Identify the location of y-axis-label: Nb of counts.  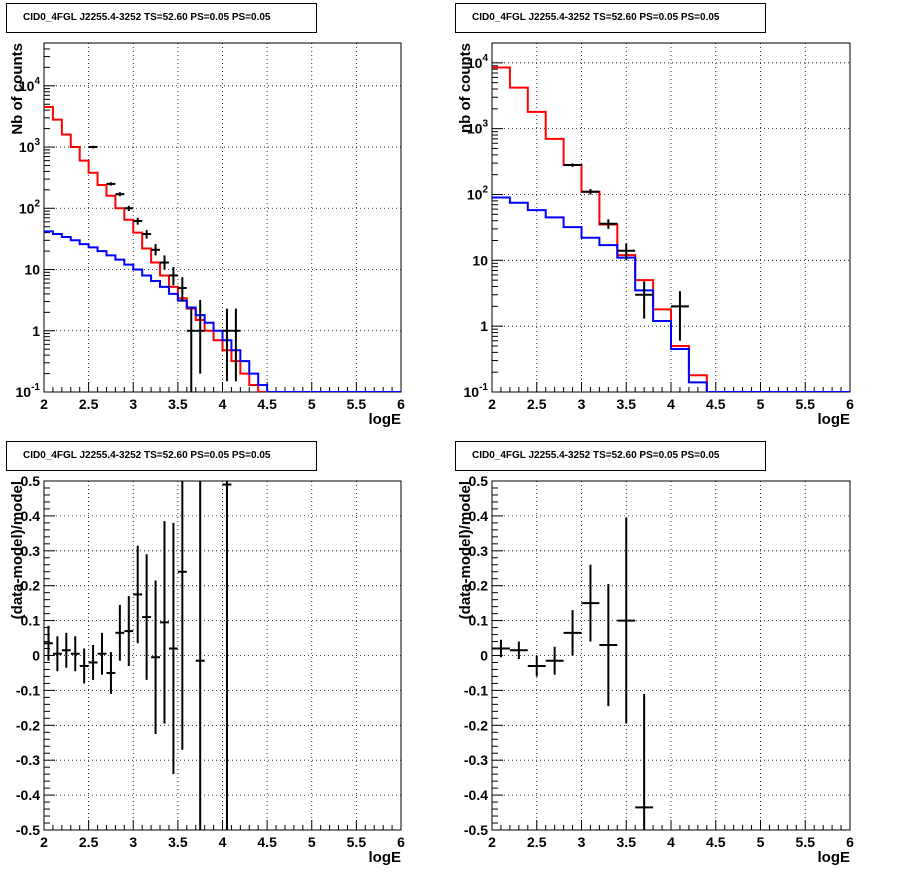
(17, 89).